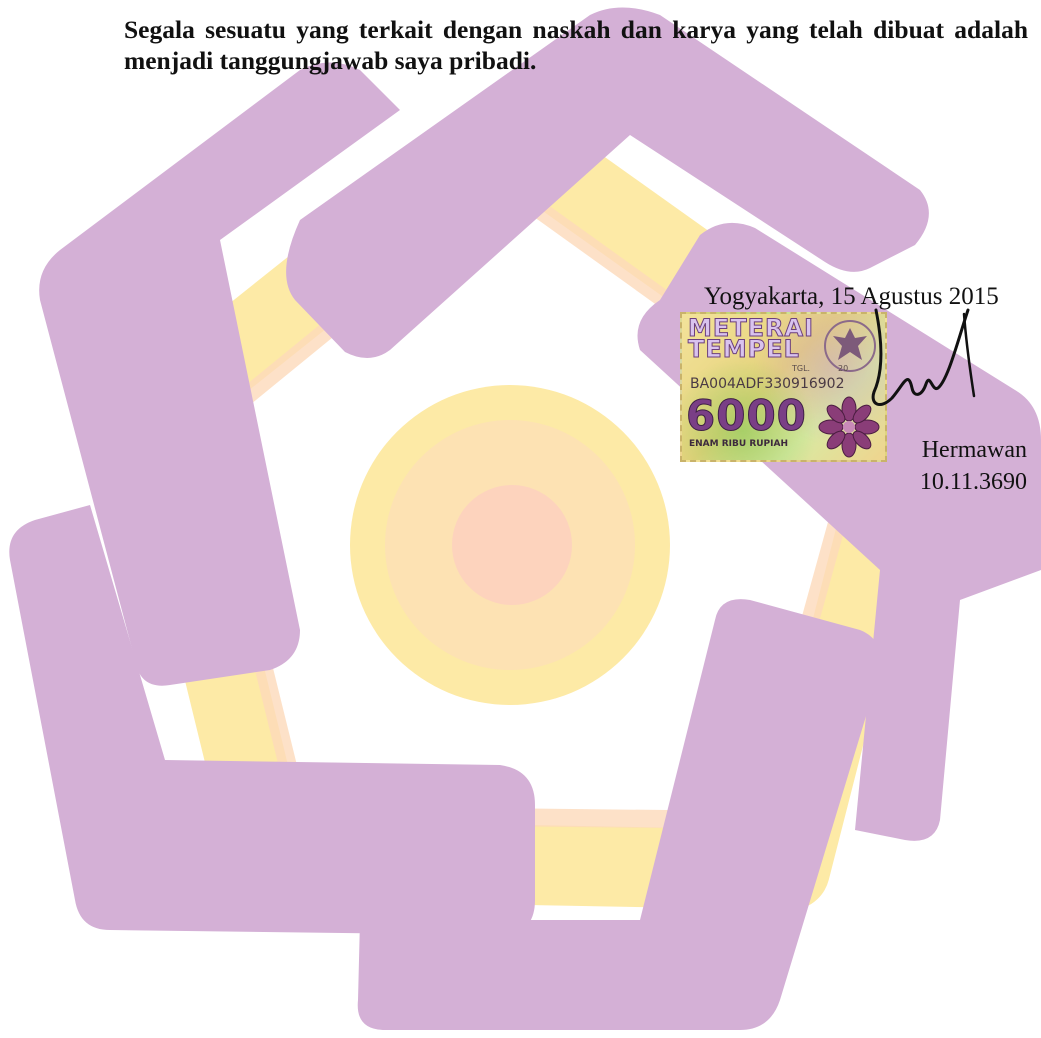 This screenshot has width=1041, height=1038. I want to click on stamp-value-words: ENAM RIBU RUPIAH, so click(738, 444).